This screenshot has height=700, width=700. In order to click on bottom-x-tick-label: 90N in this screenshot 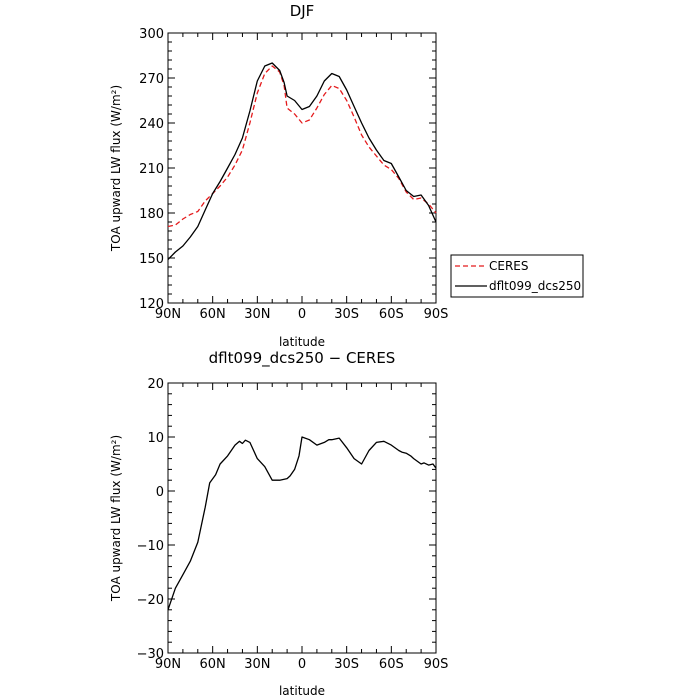, I will do `click(168, 664)`.